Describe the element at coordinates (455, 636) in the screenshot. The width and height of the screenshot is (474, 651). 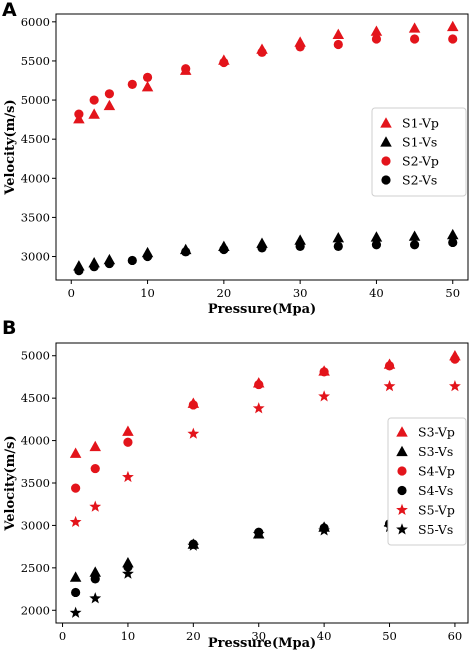
I see `x-tick-label: 60` at that location.